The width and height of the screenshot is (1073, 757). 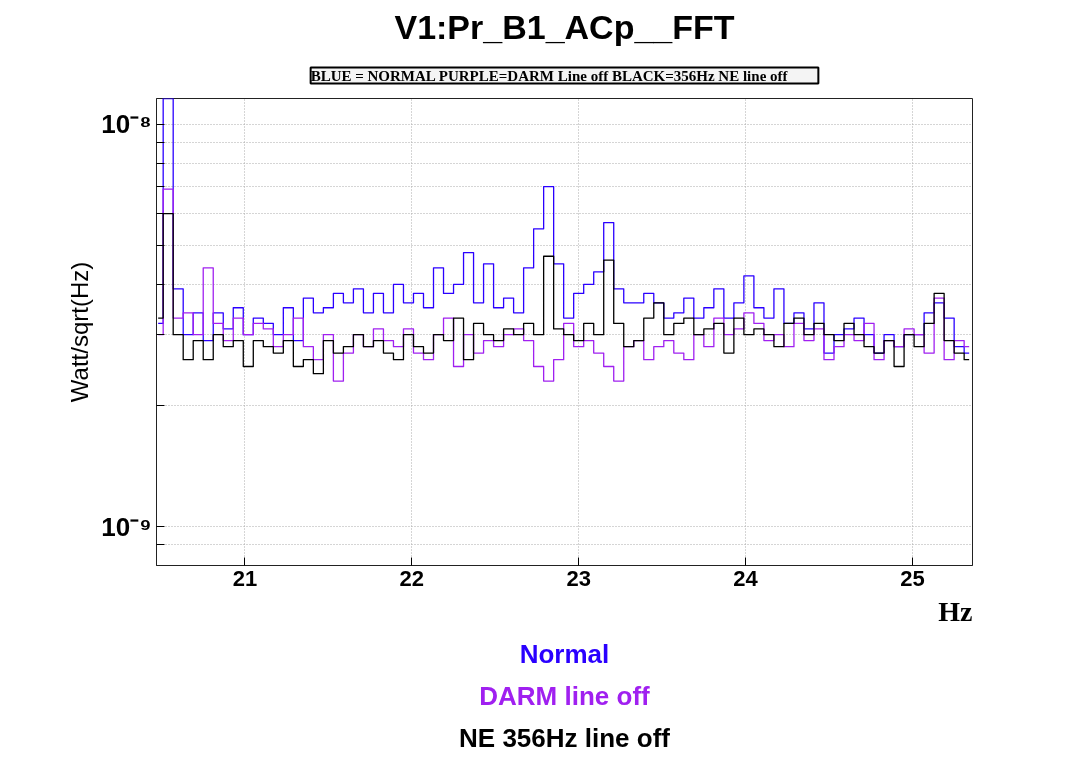 I want to click on x-tick-label: 24, so click(x=746, y=578).